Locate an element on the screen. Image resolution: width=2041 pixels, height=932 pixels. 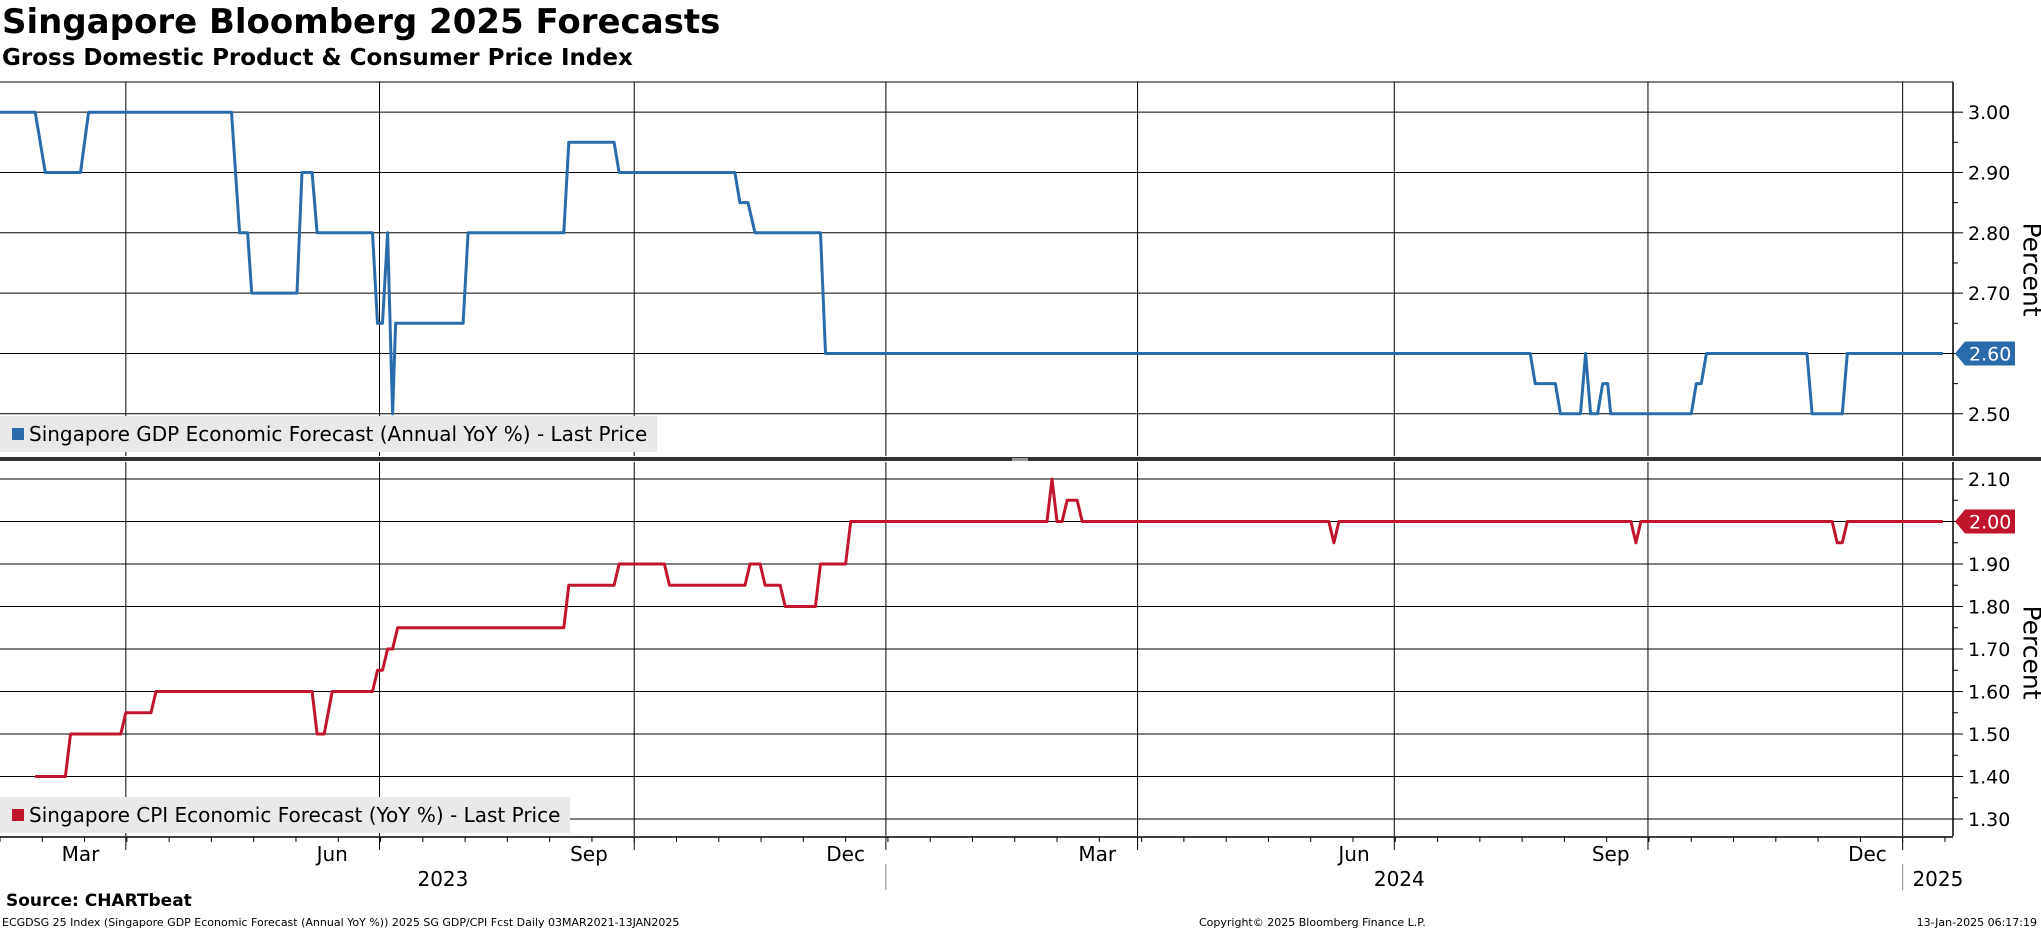
divider-handle is located at coordinates (1020, 459).